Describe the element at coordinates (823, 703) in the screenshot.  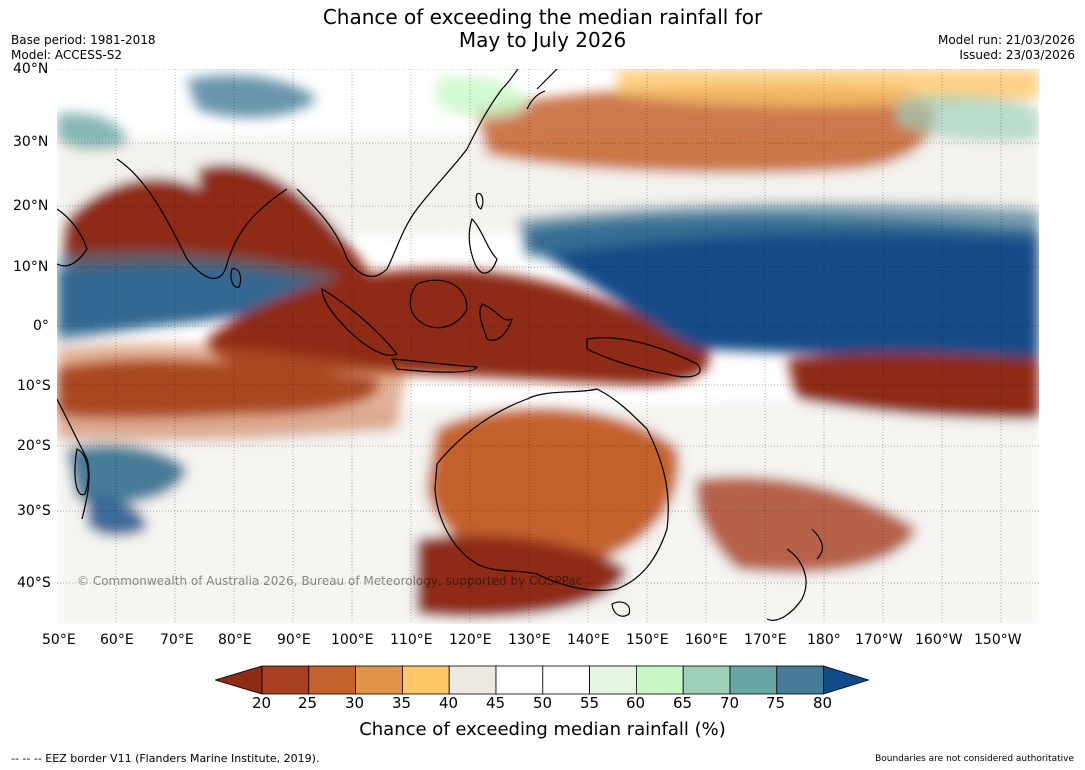
I see `colorbar-tick: 80` at that location.